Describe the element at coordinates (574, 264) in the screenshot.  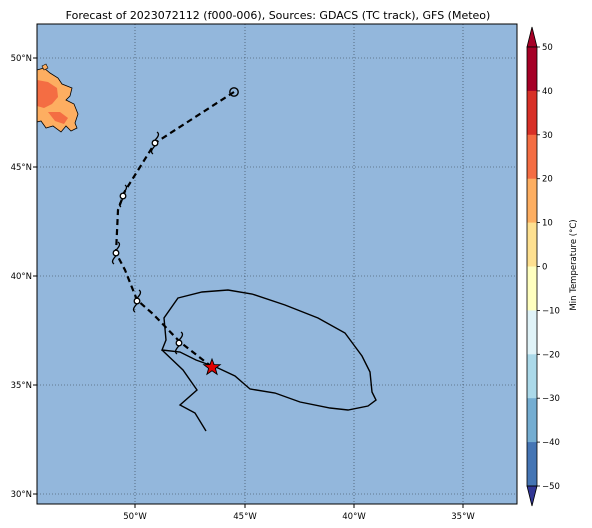
I see `colorbar-label: Min Temperature (°C)` at that location.